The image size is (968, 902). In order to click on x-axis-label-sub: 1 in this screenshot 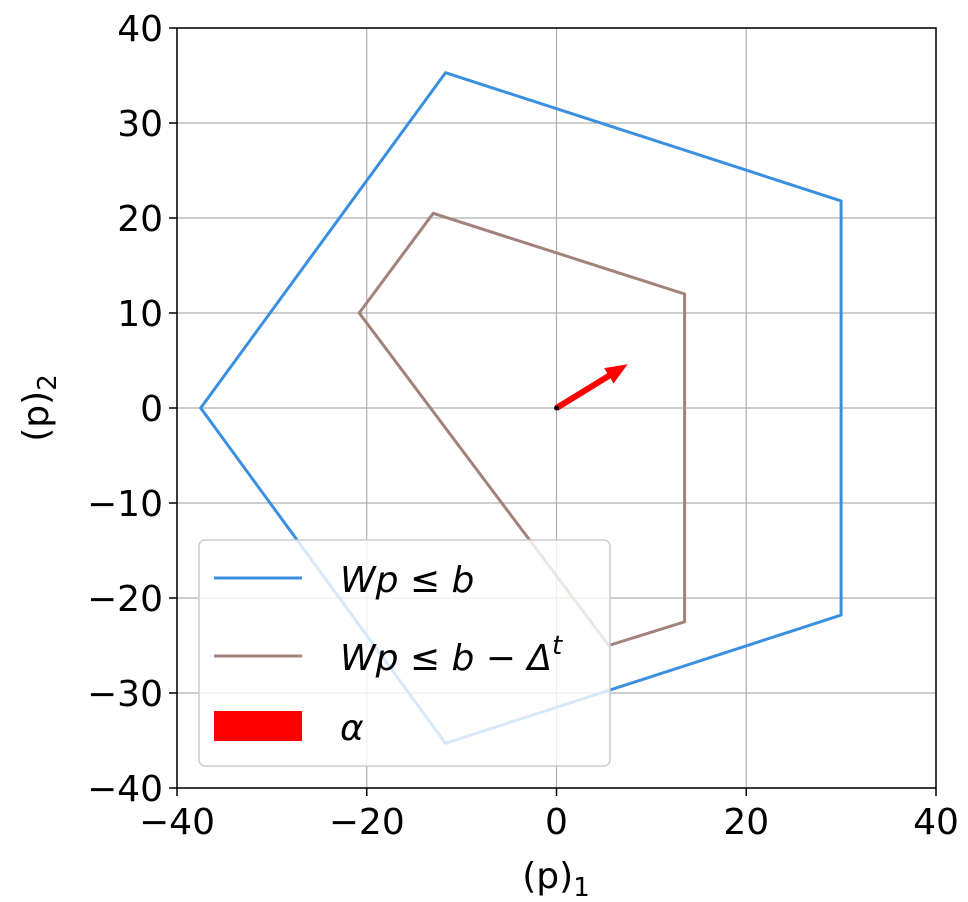, I will do `click(581, 887)`.